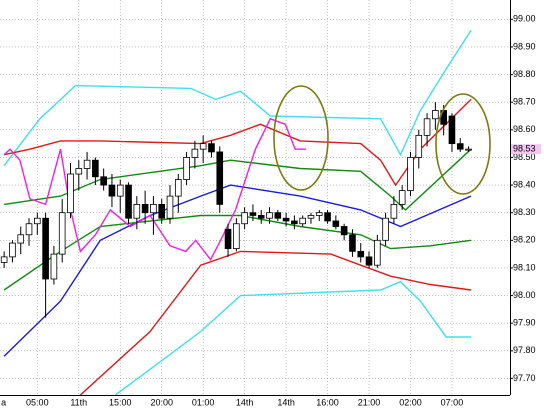 This screenshot has width=544, height=410. Describe the element at coordinates (524, 378) in the screenshot. I see `y-tick-label: 97.70` at that location.